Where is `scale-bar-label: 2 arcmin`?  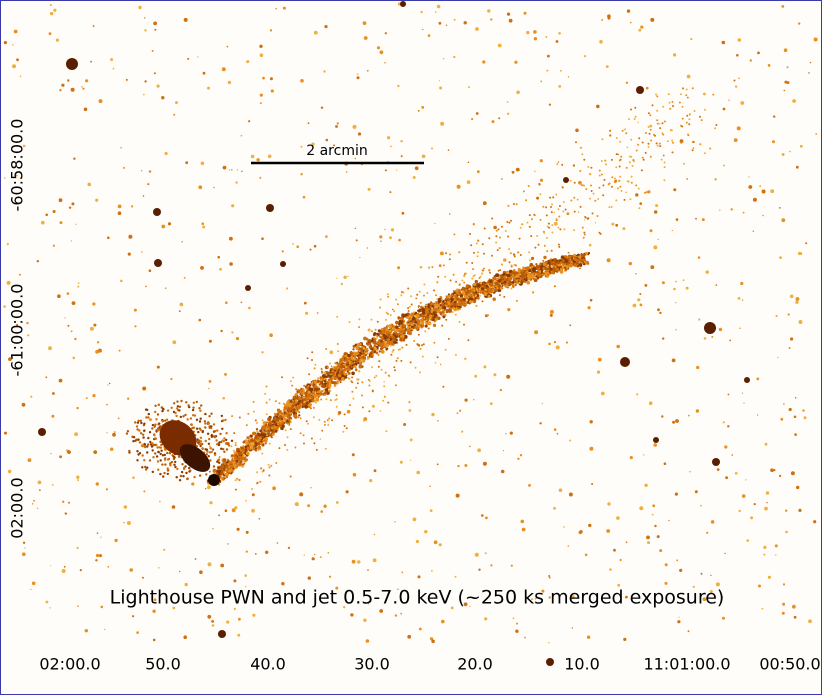 scale-bar-label: 2 arcmin is located at coordinates (336, 151).